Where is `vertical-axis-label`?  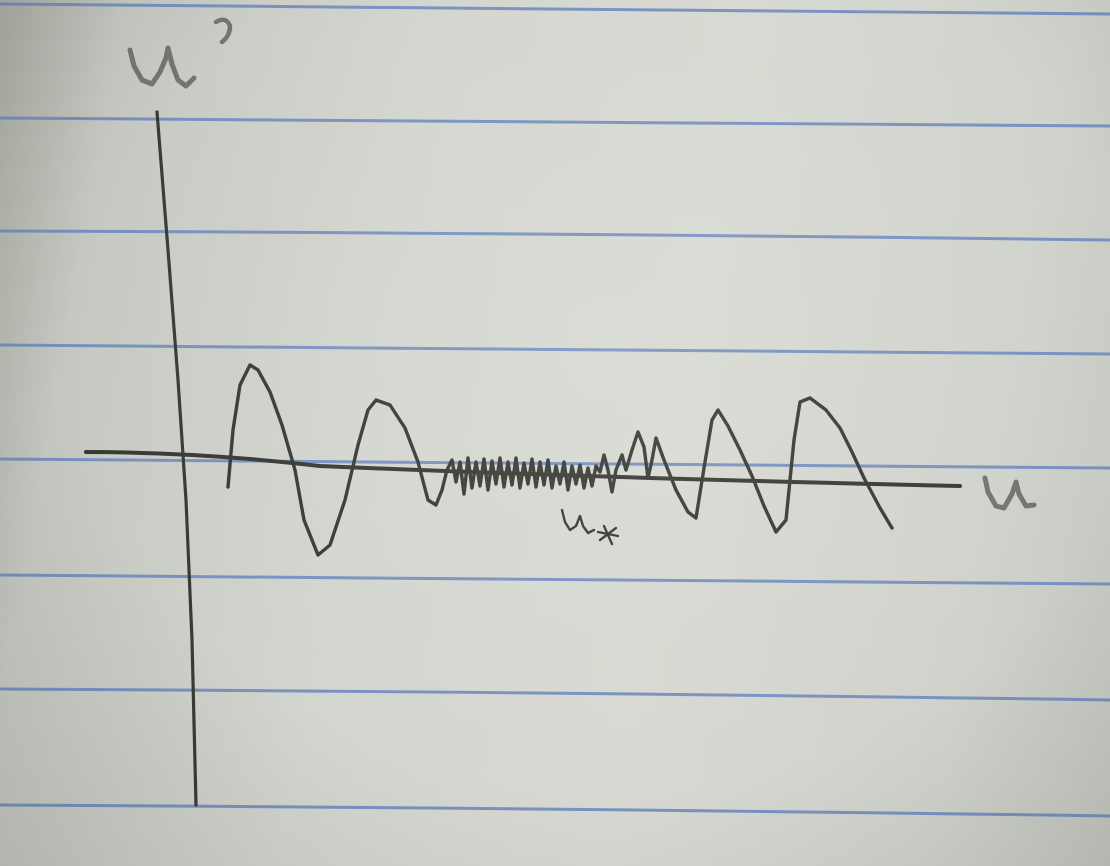
vertical-axis-label is located at coordinates (180, 53).